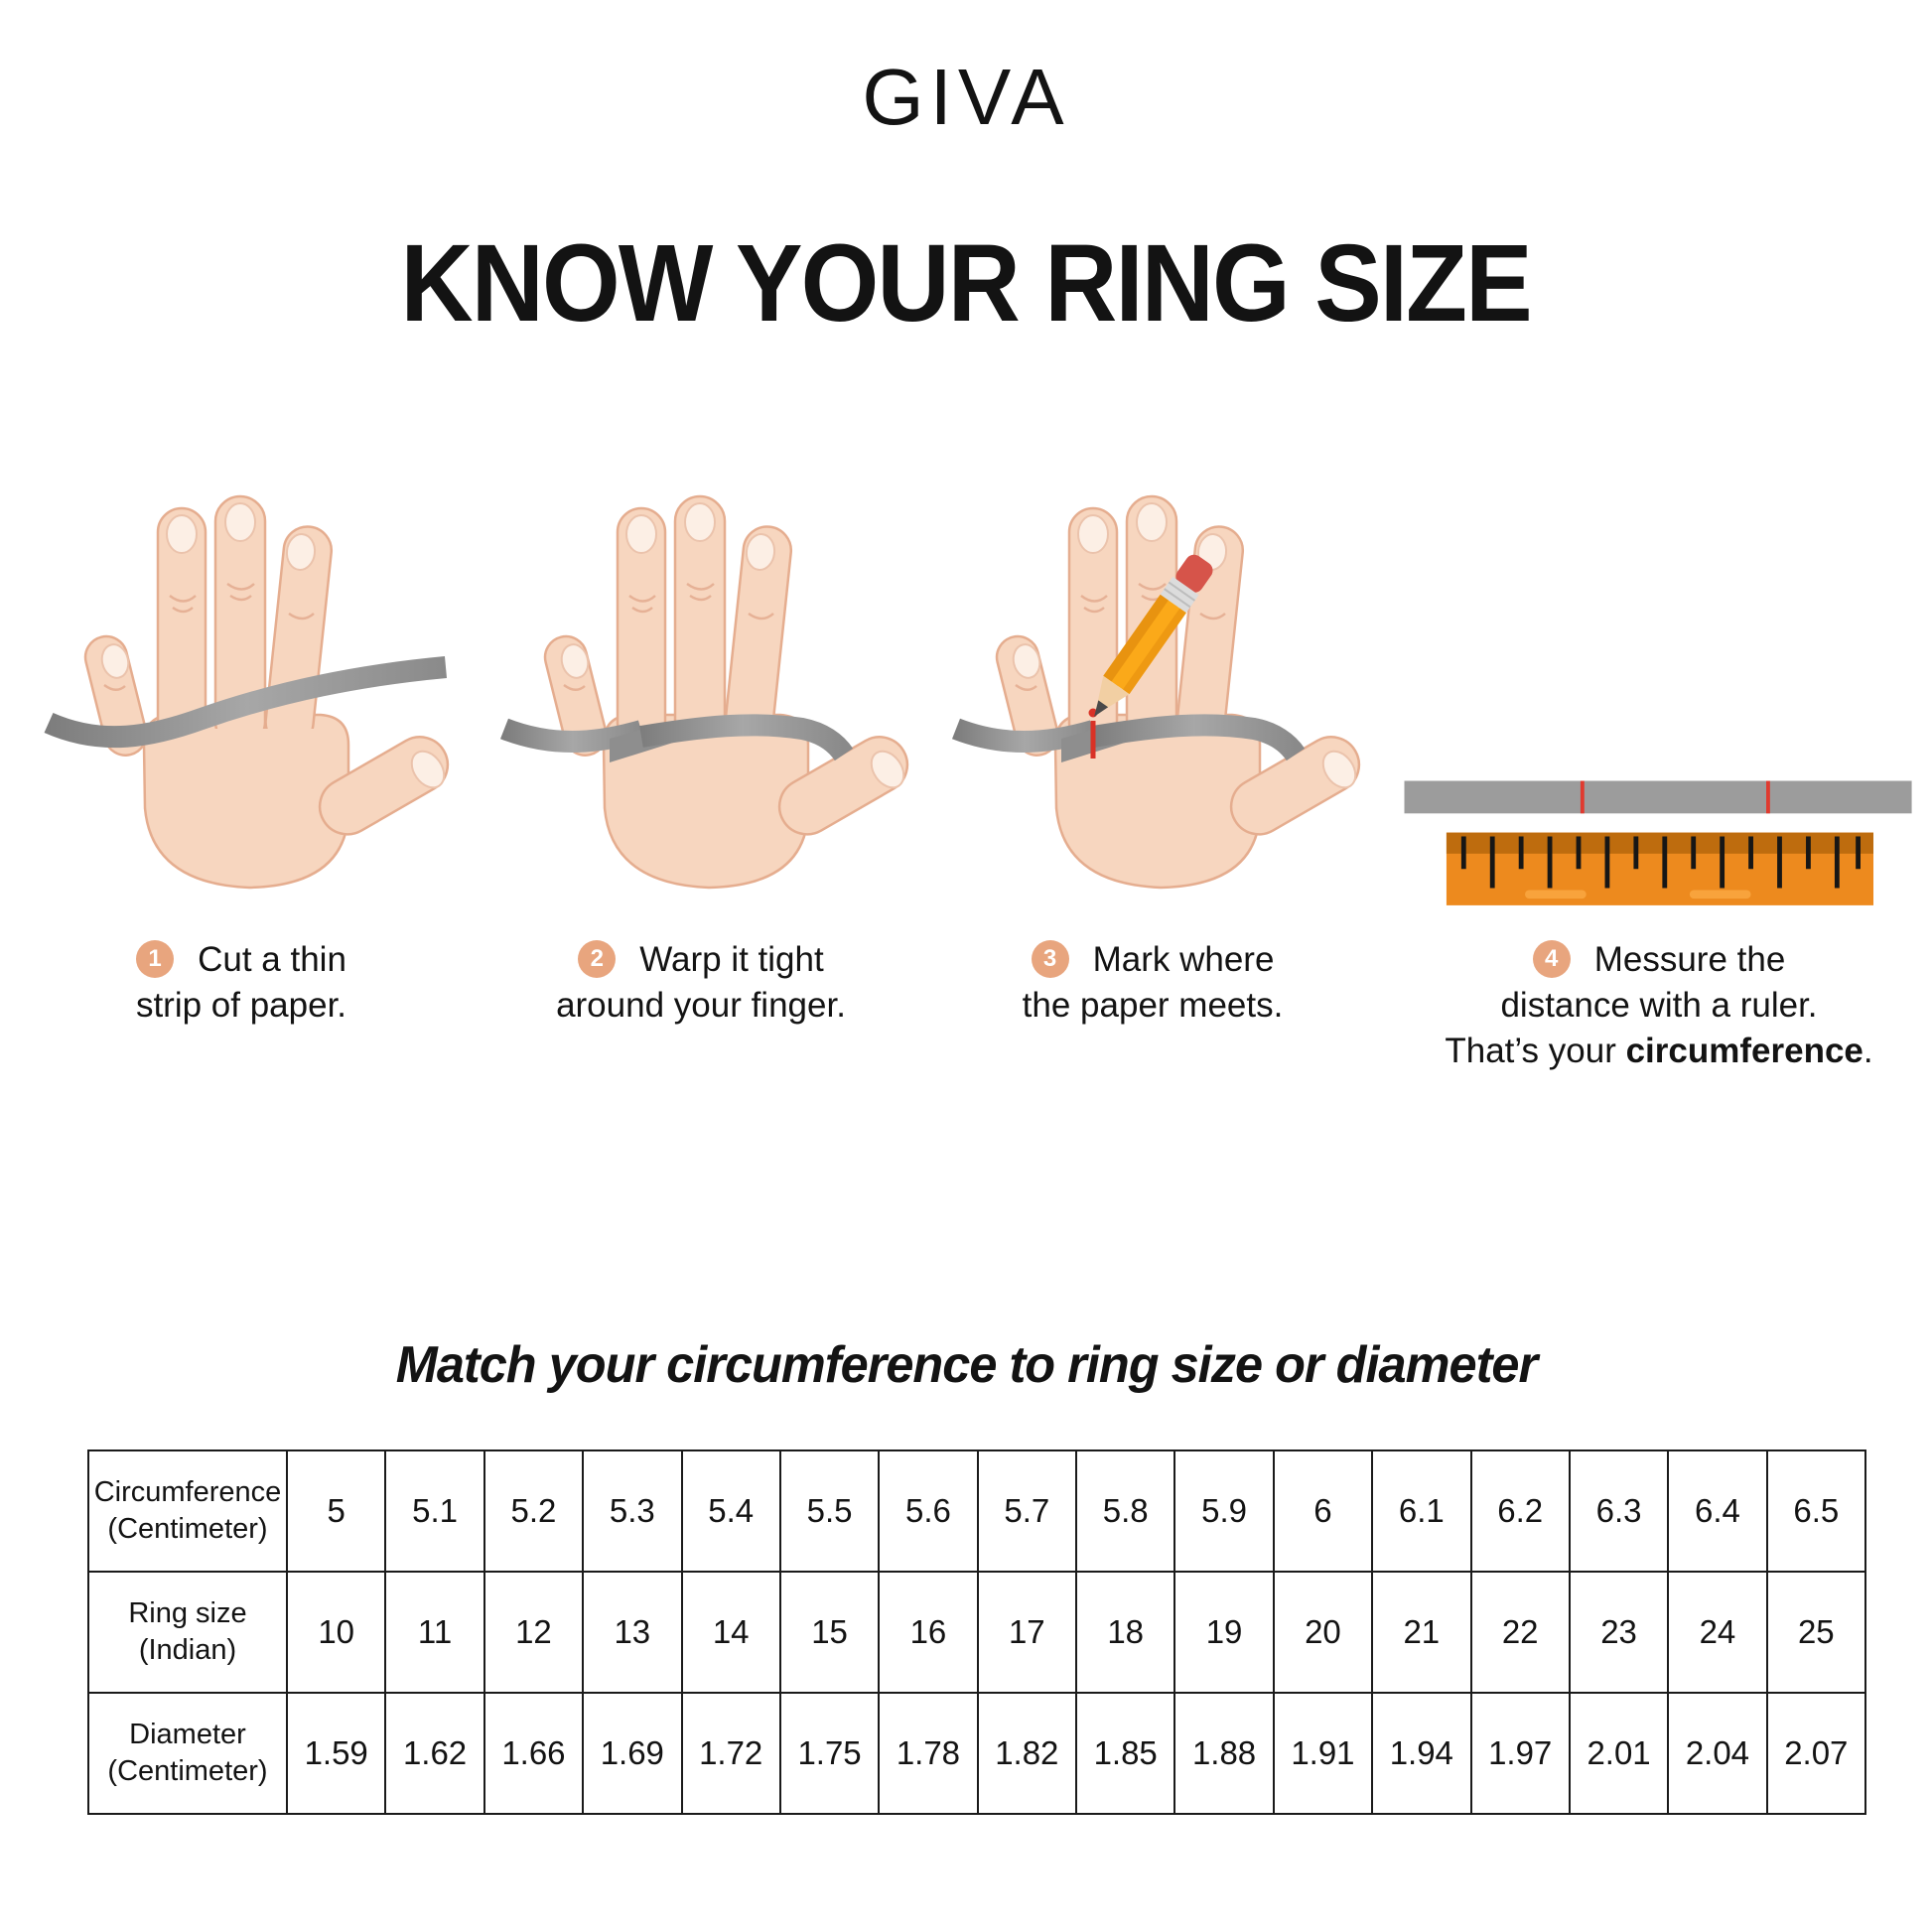 The height and width of the screenshot is (1932, 1932). Describe the element at coordinates (829, 1511) in the screenshot. I see `table-cell: 5.5` at that location.